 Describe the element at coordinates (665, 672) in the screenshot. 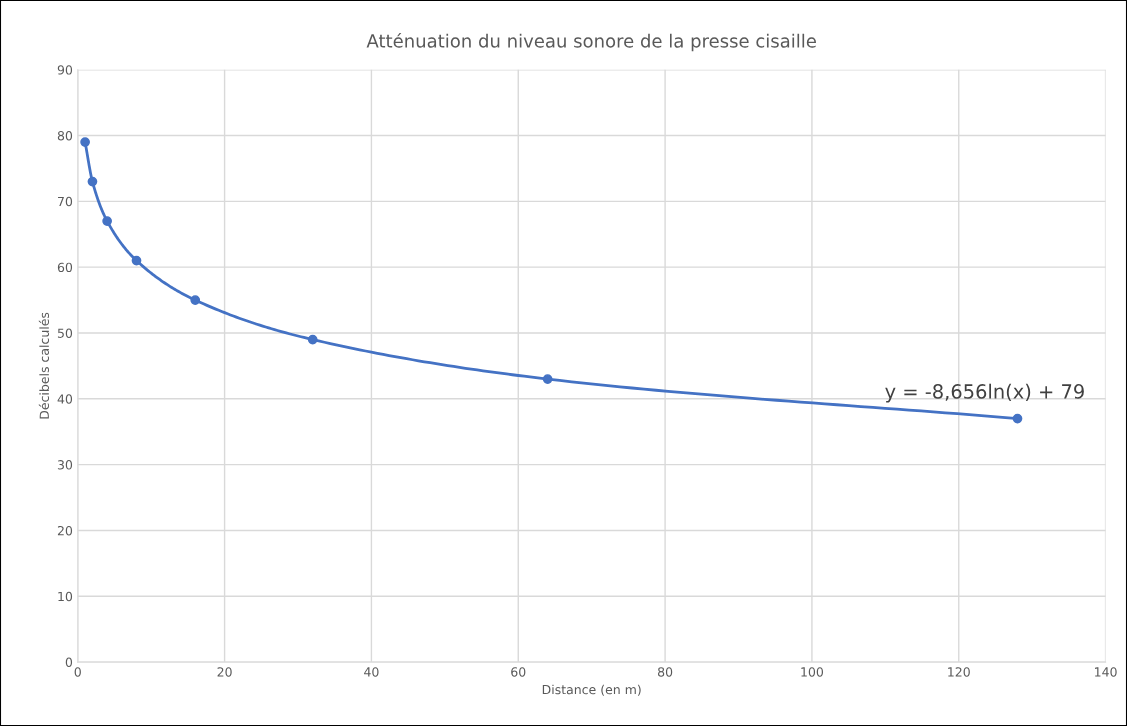

I see `x-tick-label: 80` at that location.